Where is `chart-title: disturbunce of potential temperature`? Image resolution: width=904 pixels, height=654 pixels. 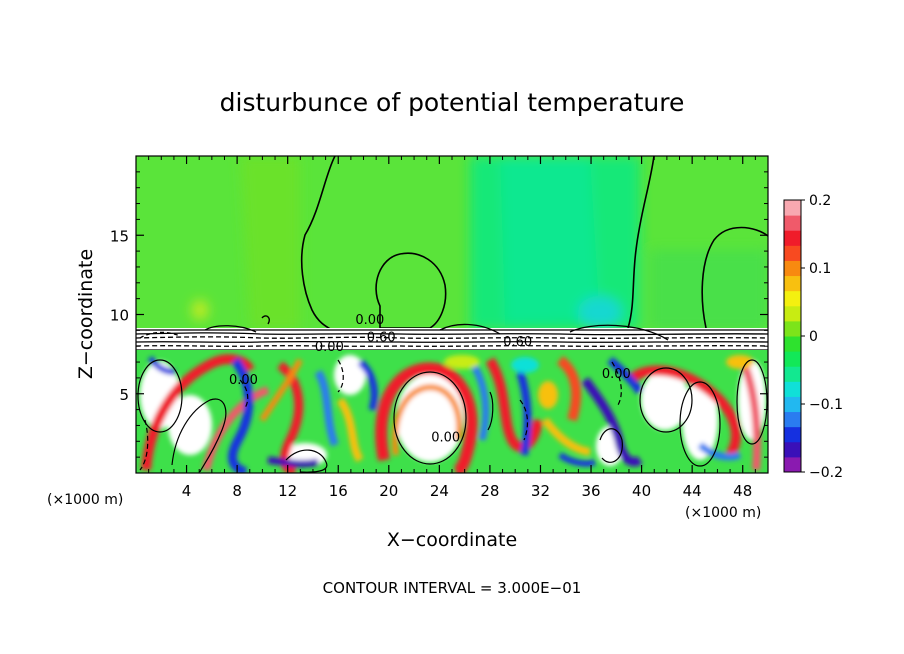 chart-title: disturbunce of potential temperature is located at coordinates (452, 102).